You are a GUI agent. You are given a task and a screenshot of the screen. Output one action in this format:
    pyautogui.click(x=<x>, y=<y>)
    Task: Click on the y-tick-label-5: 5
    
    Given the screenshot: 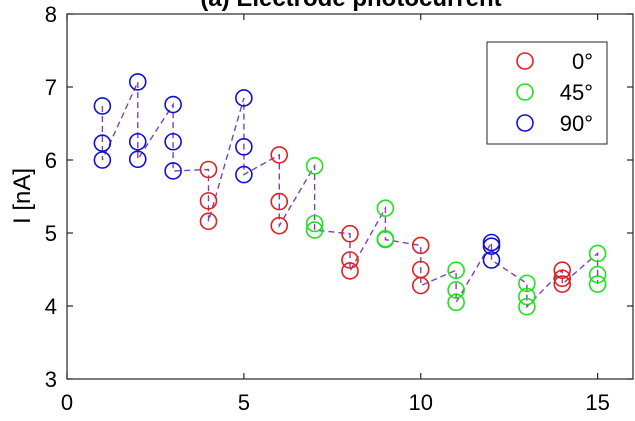 What is the action you would take?
    pyautogui.click(x=51, y=233)
    